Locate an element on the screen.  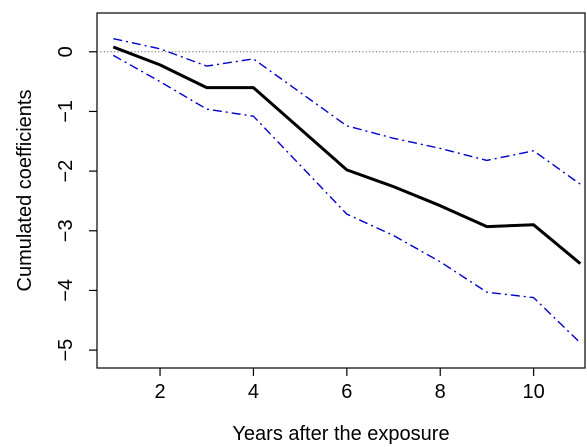
y-tick-label: −2 is located at coordinates (66, 171).